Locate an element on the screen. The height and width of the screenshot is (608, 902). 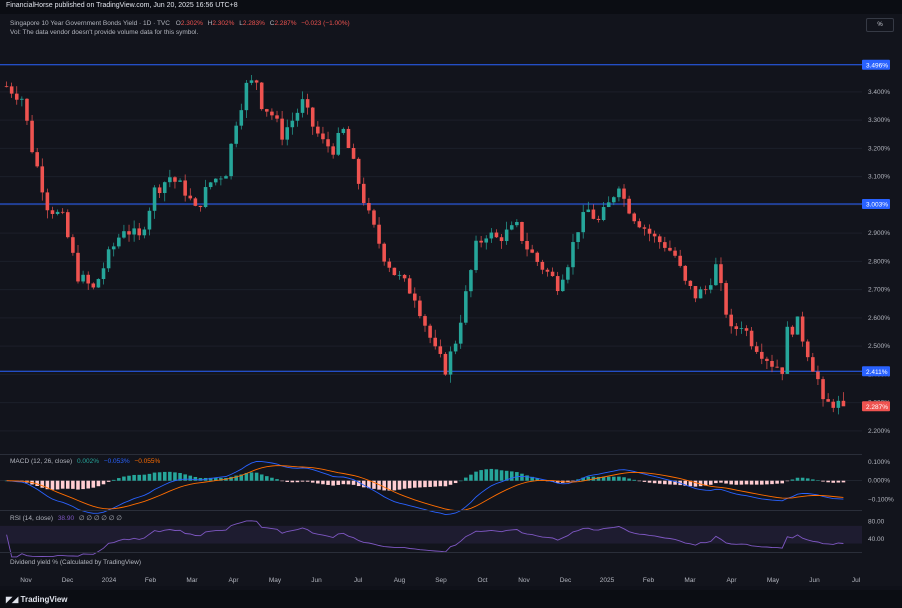
rsi-tick-label: 40.00 is located at coordinates (876, 539).